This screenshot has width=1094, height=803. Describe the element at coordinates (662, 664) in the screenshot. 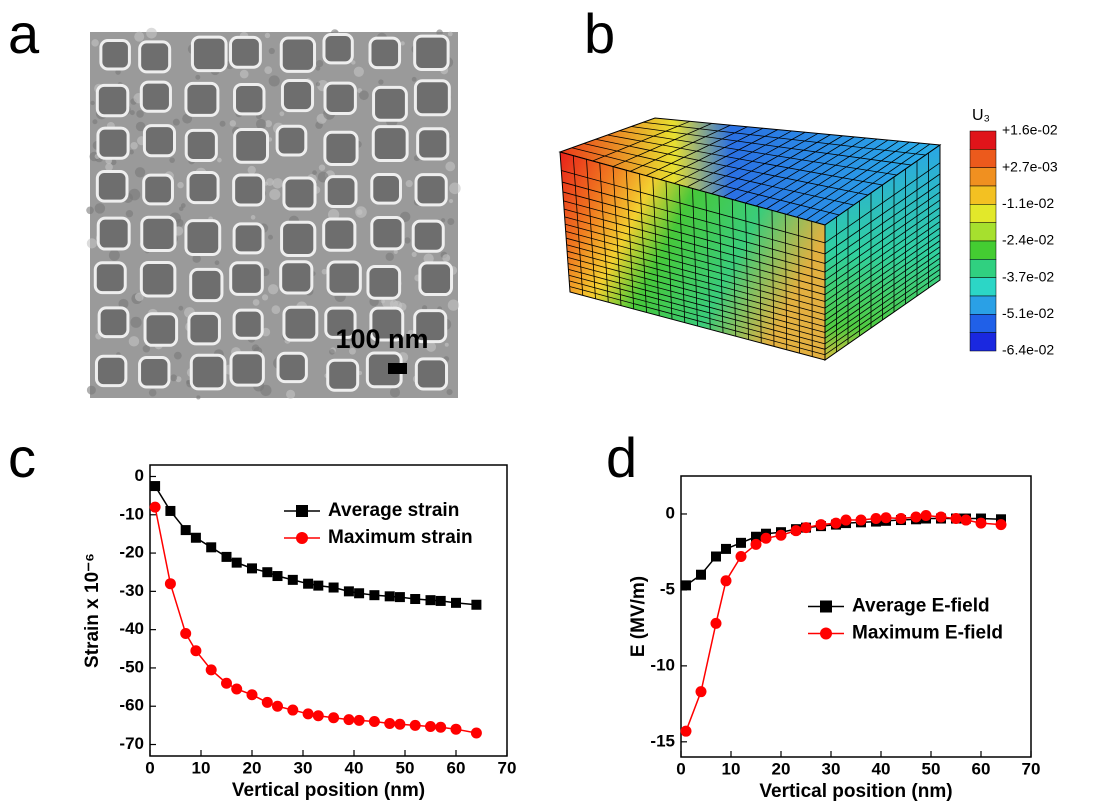

I see `y-tick-label: -10` at that location.